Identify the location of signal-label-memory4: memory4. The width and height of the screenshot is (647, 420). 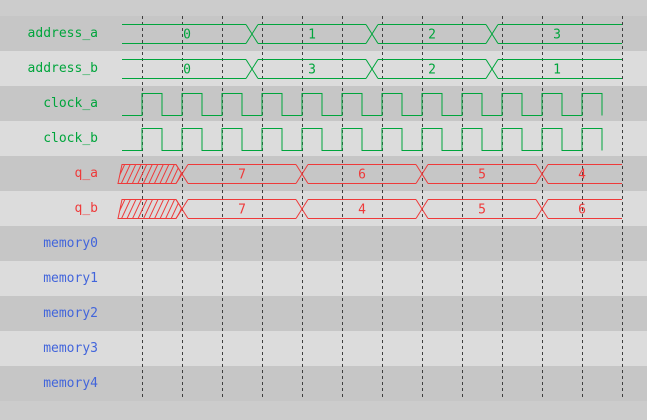
(70, 383).